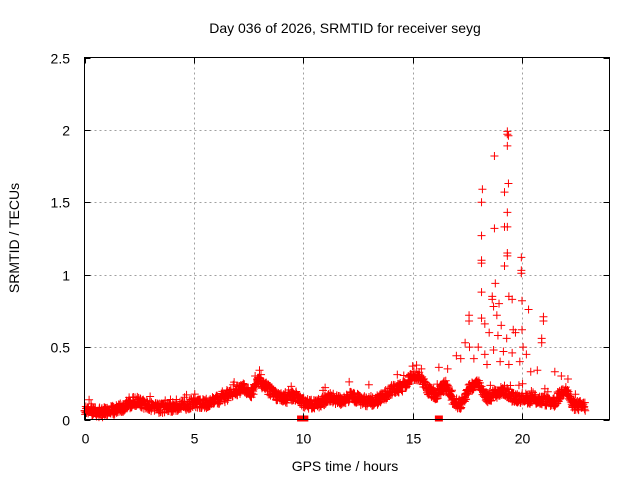 The image size is (640, 480). What do you see at coordinates (86, 439) in the screenshot?
I see `x-tick-label: 0` at bounding box center [86, 439].